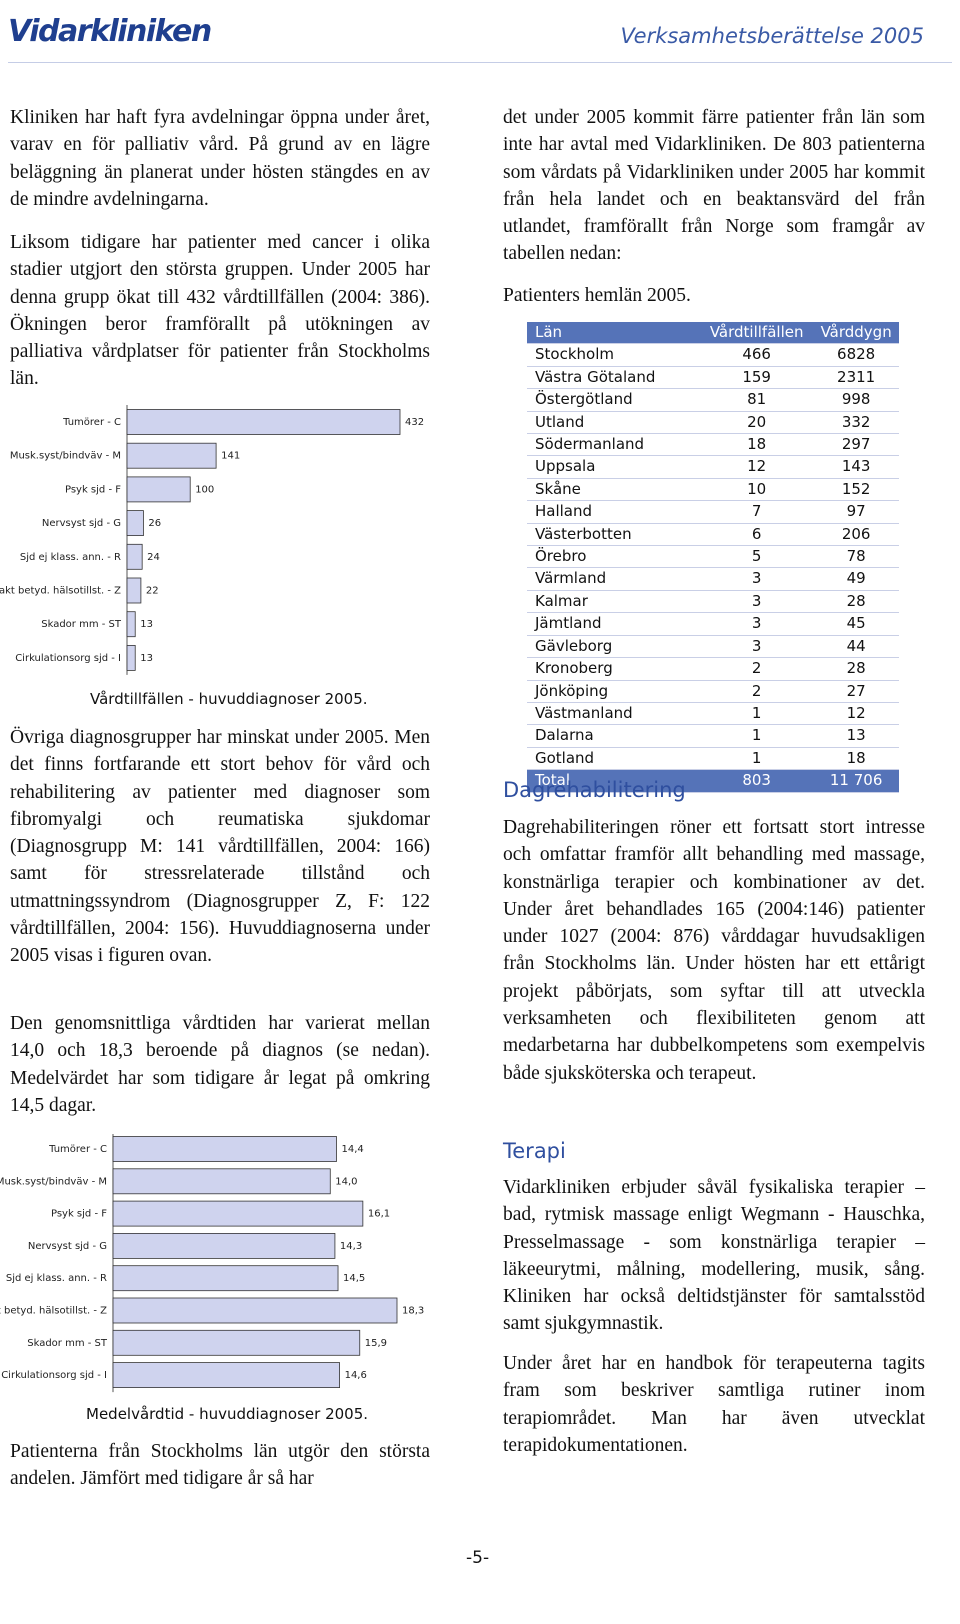 Image resolution: width=960 pixels, height=1624 pixels. What do you see at coordinates (856, 691) in the screenshot?
I see `table-cell: 27` at bounding box center [856, 691].